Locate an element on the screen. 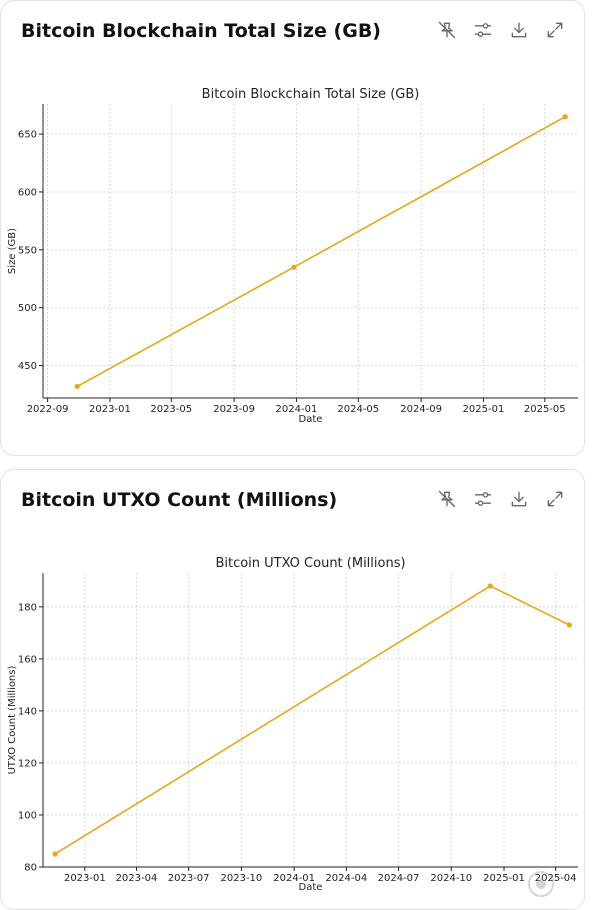 Image resolution: width=600 pixels, height=910 pixels. x-tick-label: 2024-09 is located at coordinates (421, 409).